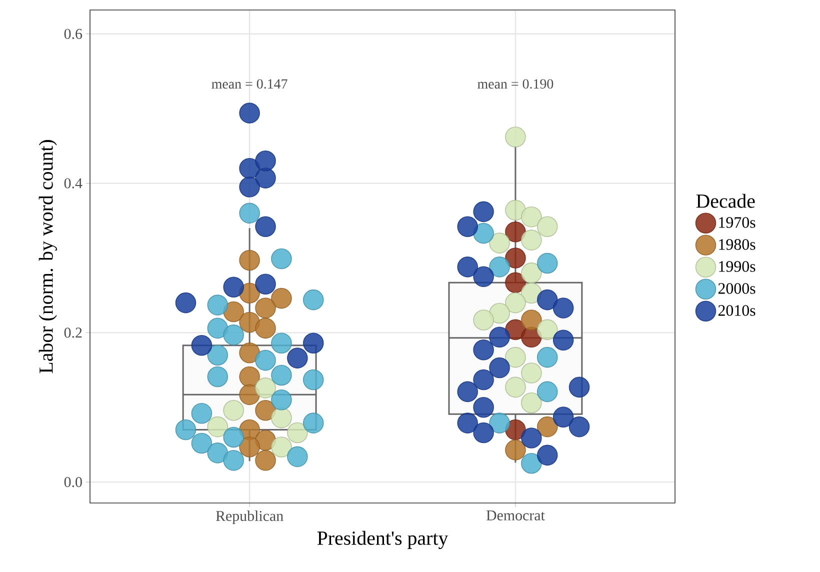 Image resolution: width=820 pixels, height=572 pixels. What do you see at coordinates (382, 540) in the screenshot?
I see `x-axis-title: President's party` at bounding box center [382, 540].